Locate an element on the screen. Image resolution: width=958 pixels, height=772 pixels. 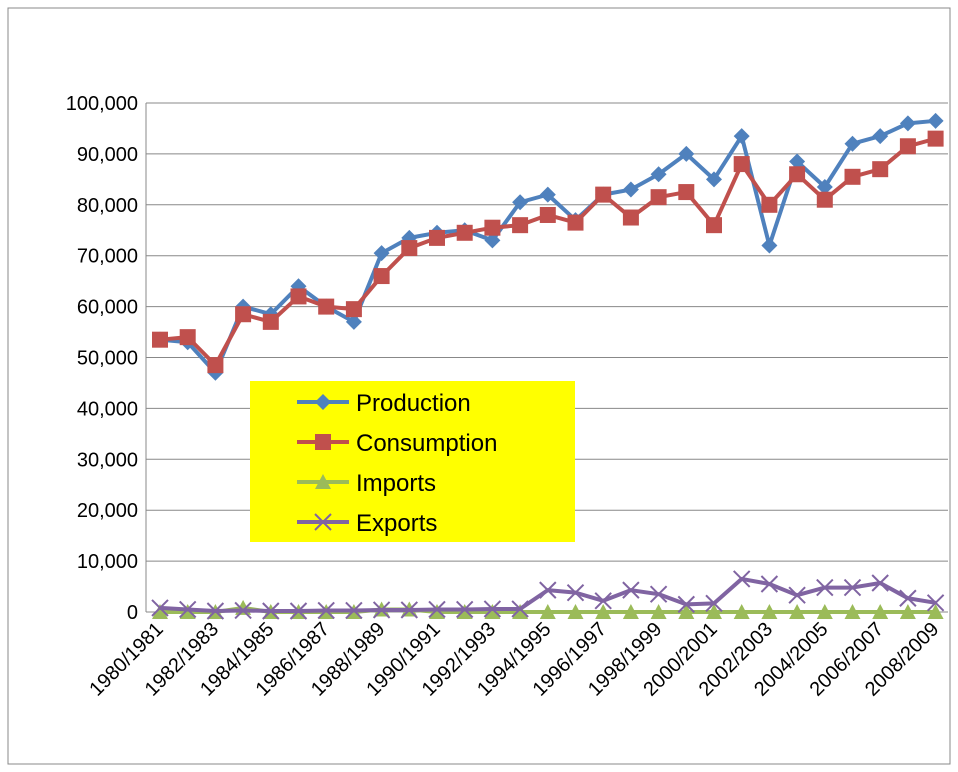
legend-label: Production is located at coordinates (413, 403).